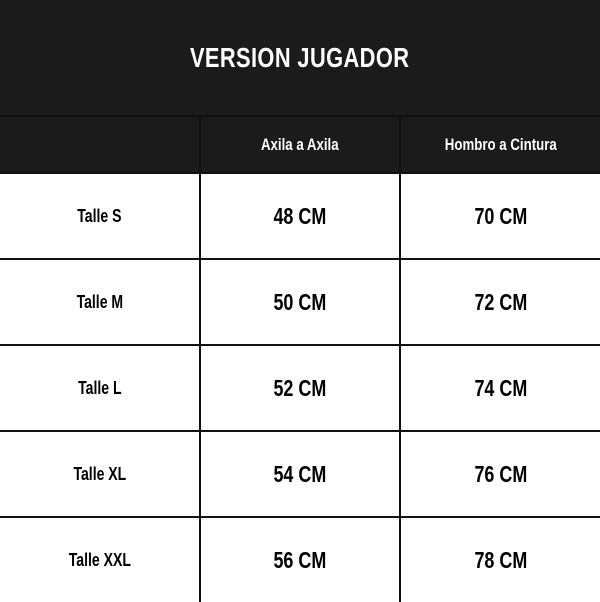 Image resolution: width=600 pixels, height=602 pixels. I want to click on header-axila-label: Axila a Axila, so click(300, 144).